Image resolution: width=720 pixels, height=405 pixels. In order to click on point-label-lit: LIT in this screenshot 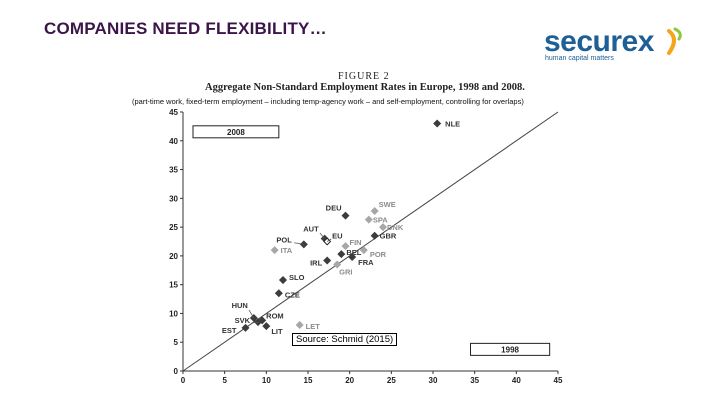, I will do `click(277, 331)`.